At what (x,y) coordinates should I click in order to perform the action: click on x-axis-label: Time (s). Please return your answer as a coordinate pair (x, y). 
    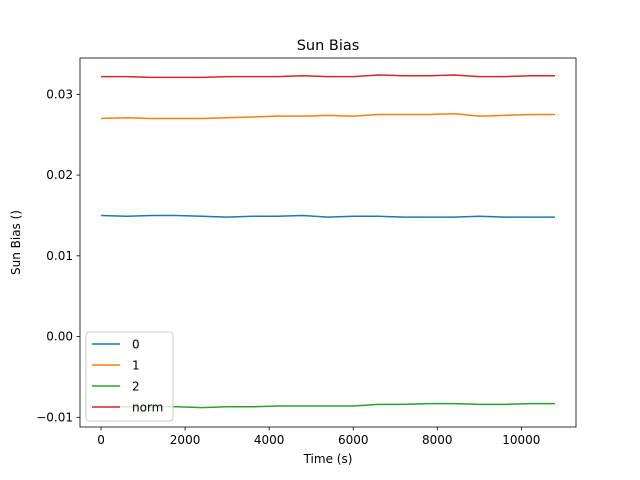
    Looking at the image, I should click on (328, 459).